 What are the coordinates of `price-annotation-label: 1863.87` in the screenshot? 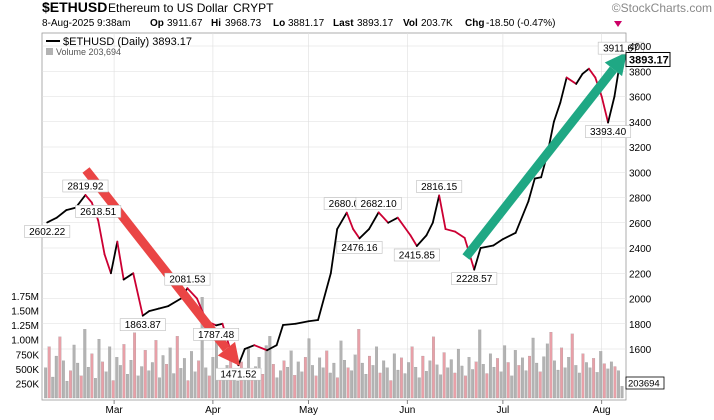 It's located at (143, 325).